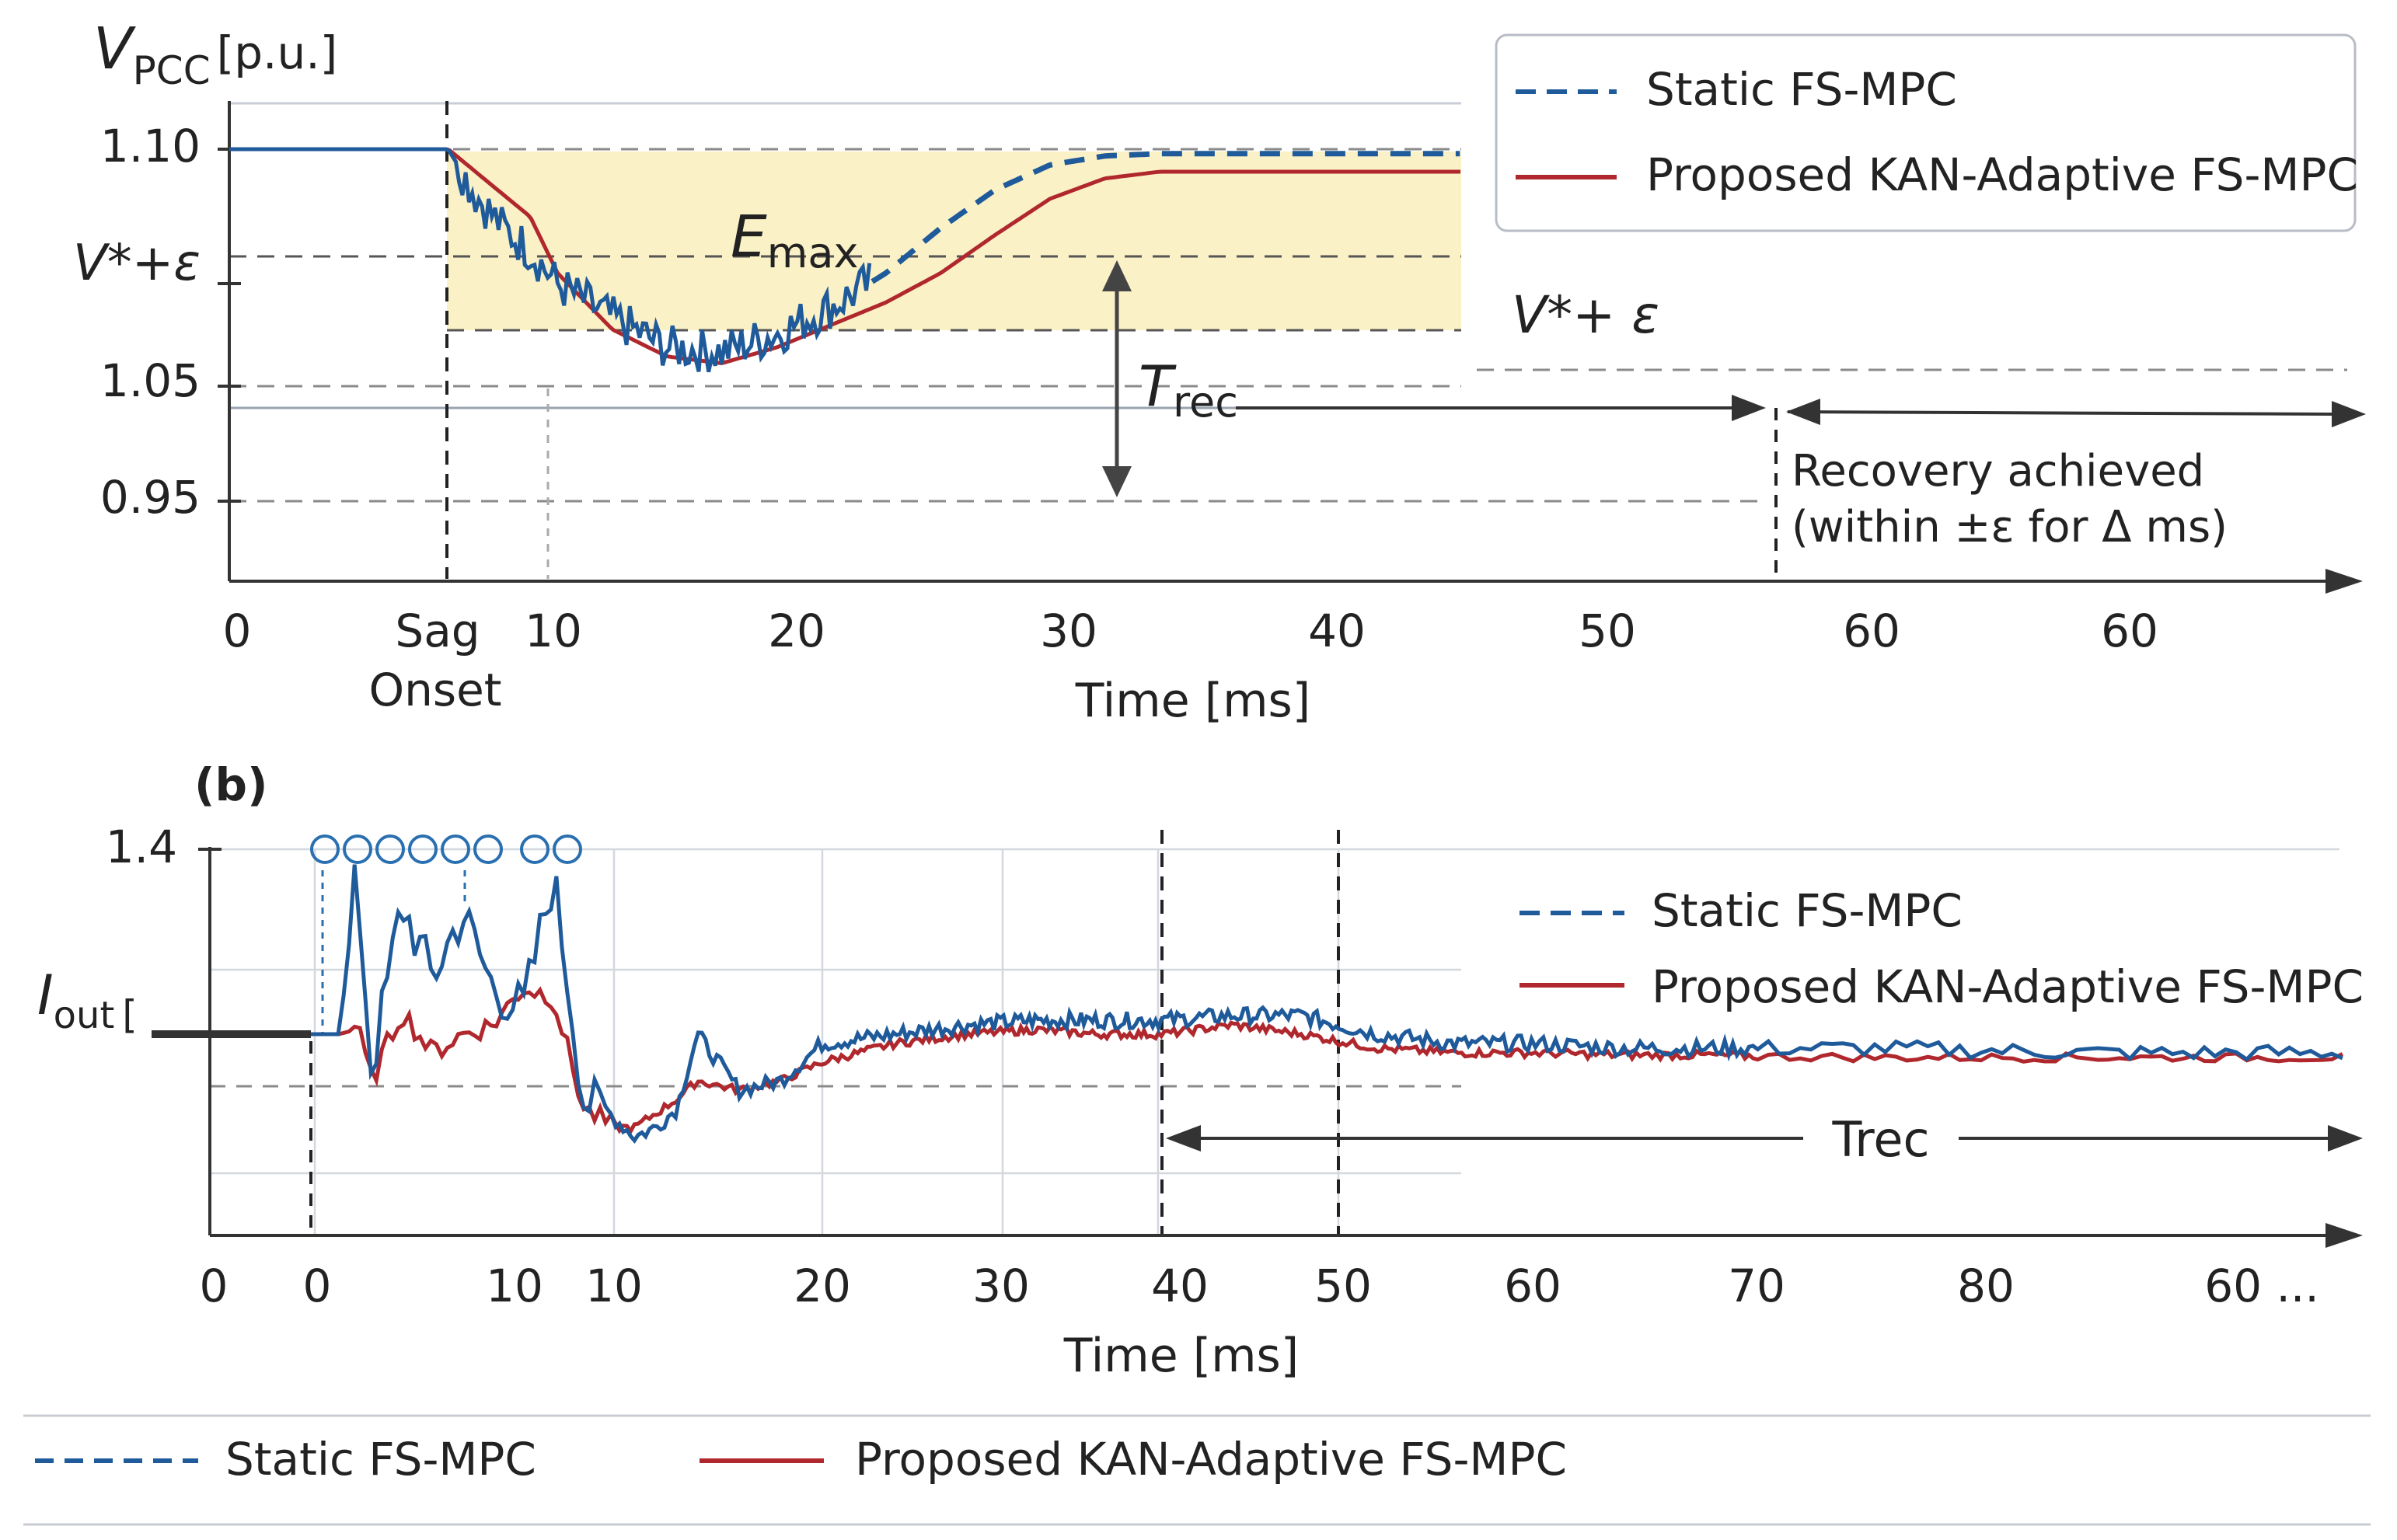 The image size is (2397, 1540). What do you see at coordinates (150, 497) in the screenshot?
I see `y-tick-0-95: 0.95` at bounding box center [150, 497].